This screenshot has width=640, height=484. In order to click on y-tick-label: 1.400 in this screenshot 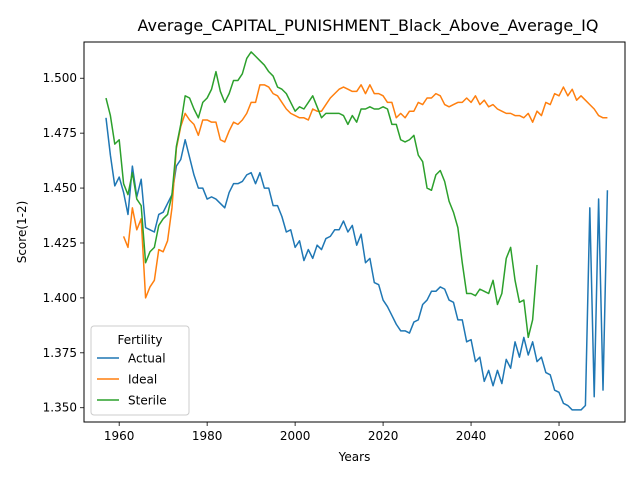, I will do `click(60, 298)`.